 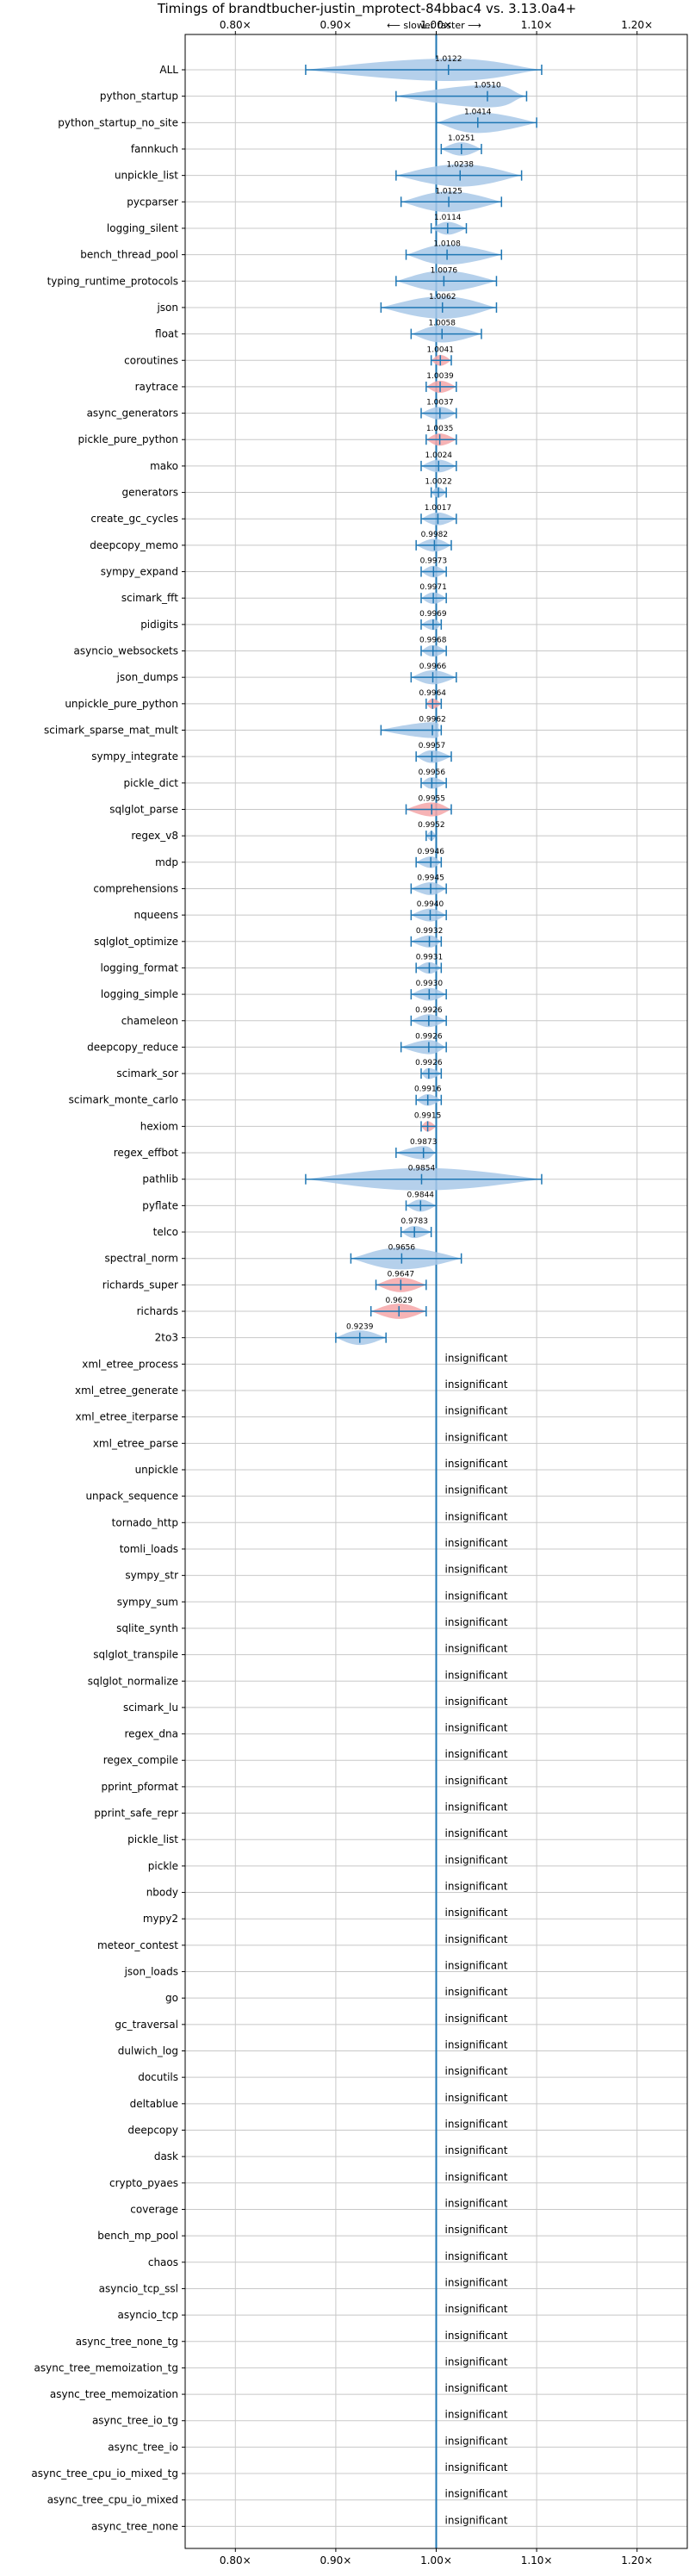 I want to click on benchmark-label: crypto_pyaes, so click(x=143, y=2183).